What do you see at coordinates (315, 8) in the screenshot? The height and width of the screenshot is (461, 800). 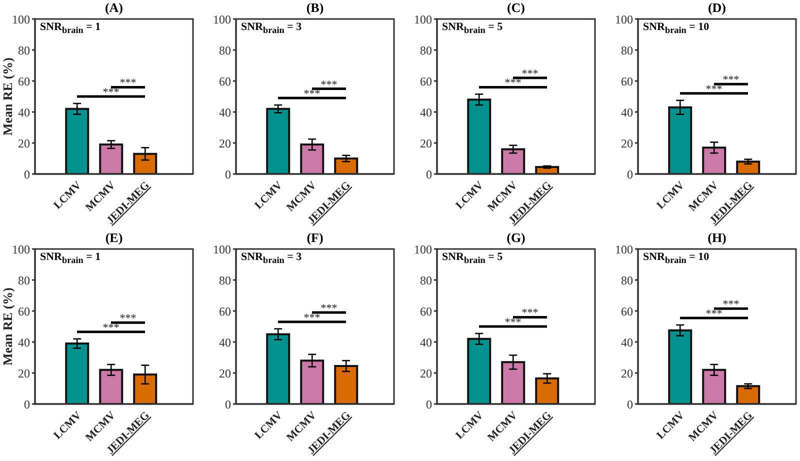 I see `chart-title: (B)` at bounding box center [315, 8].